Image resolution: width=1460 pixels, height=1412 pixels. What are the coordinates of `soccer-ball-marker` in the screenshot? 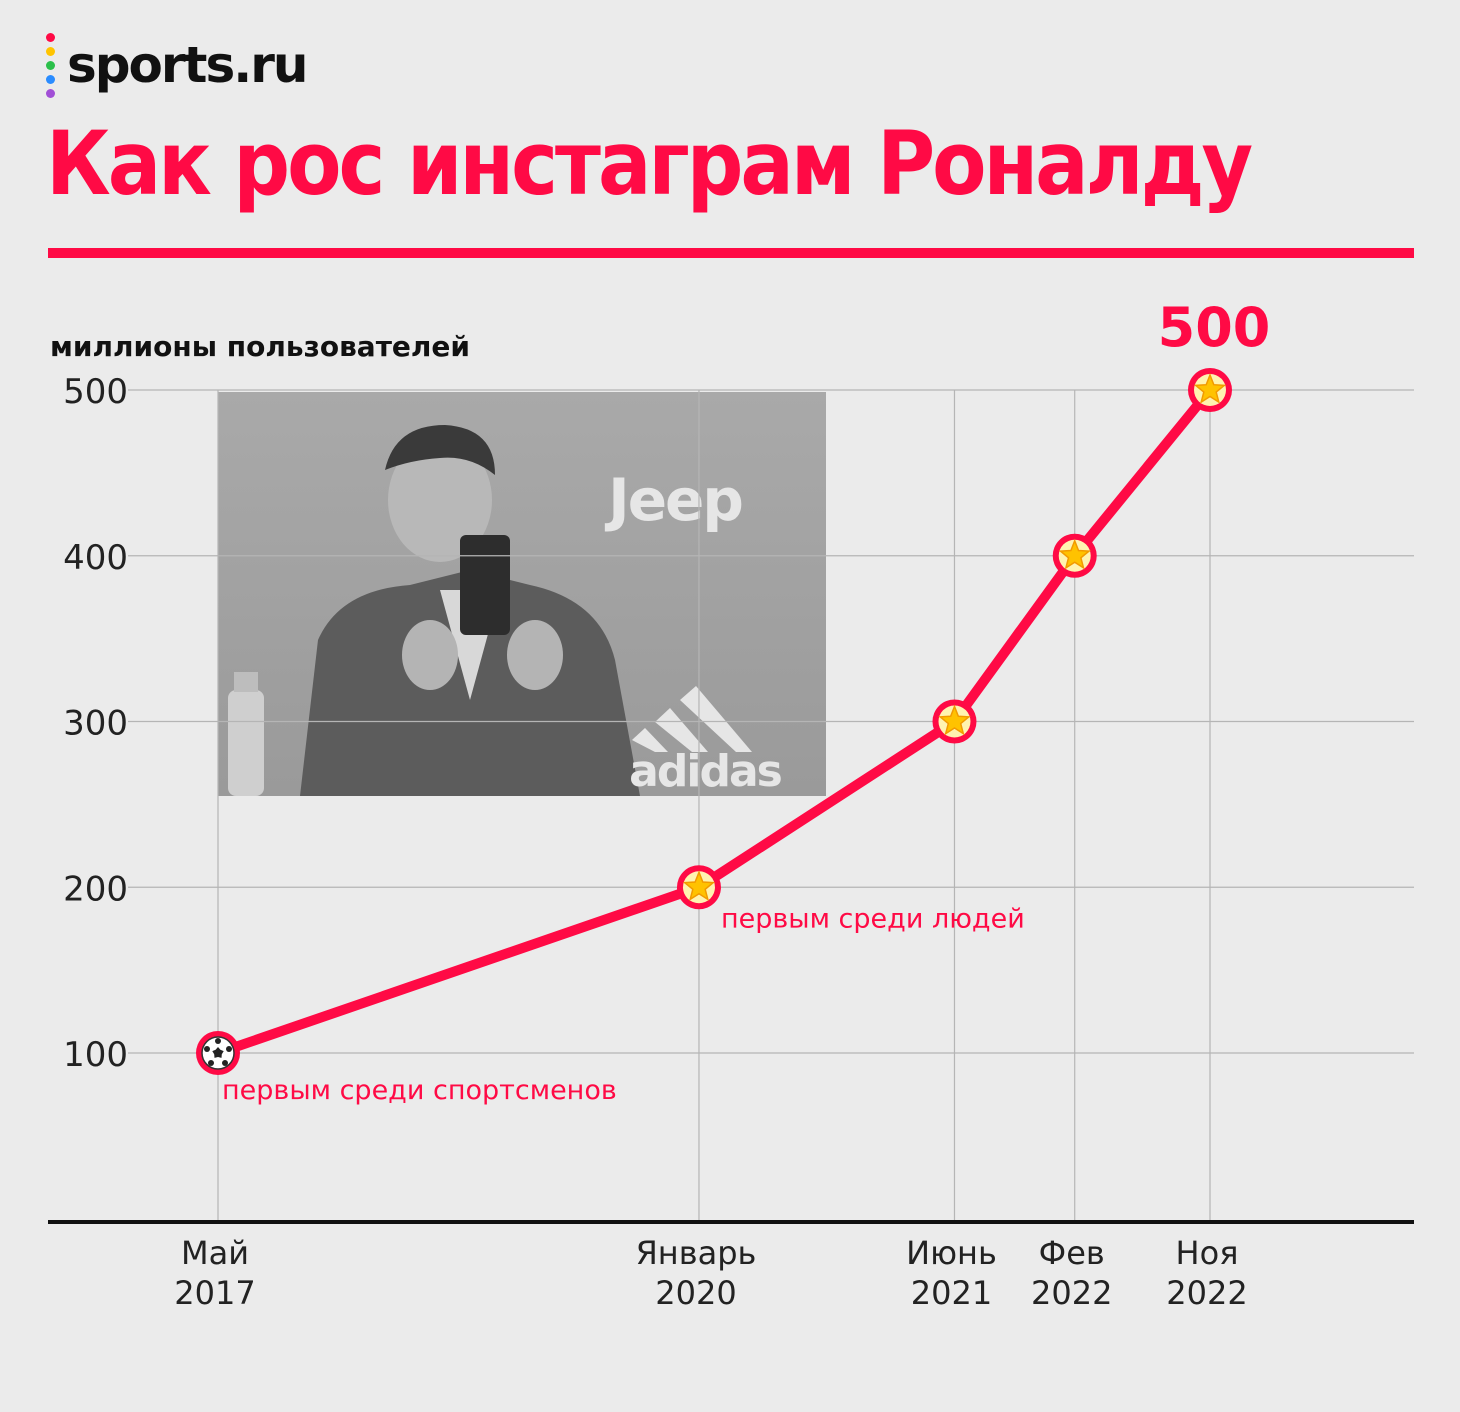 It's located at (218, 1053).